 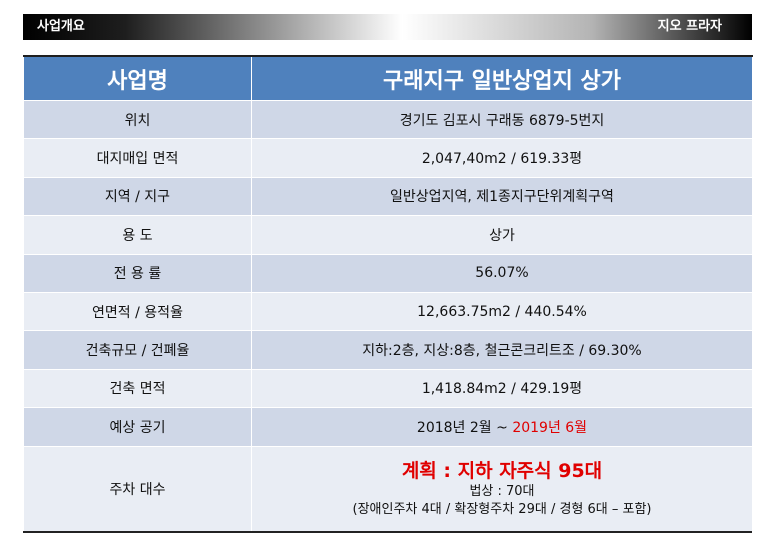 I want to click on row-label: 건축규모 / 건폐율, so click(x=137, y=350).